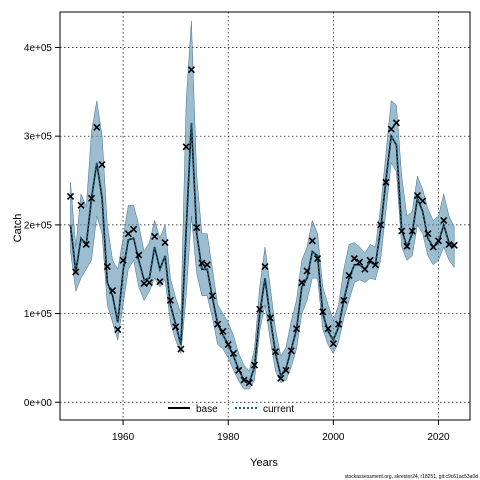 The height and width of the screenshot is (480, 480). What do you see at coordinates (438, 437) in the screenshot?
I see `x-tick-label: 2020` at bounding box center [438, 437].